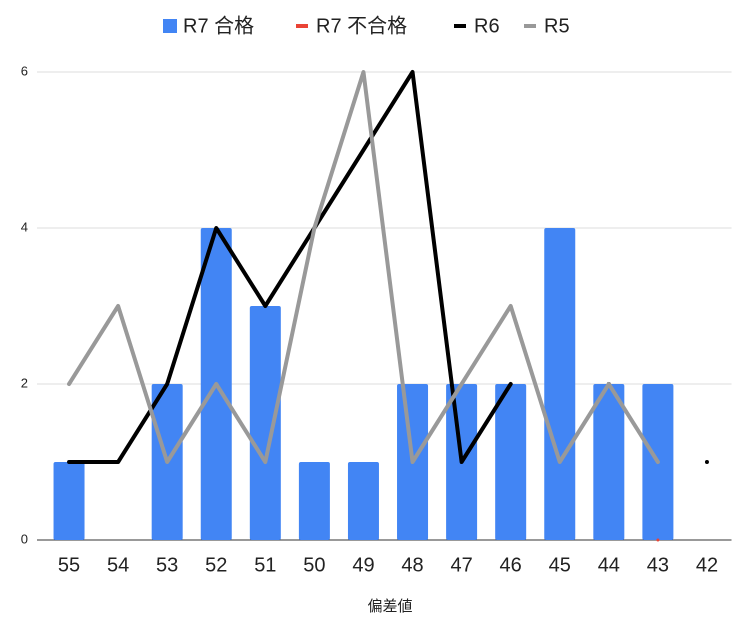 Image resolution: width=747 pixels, height=643 pixels. Describe the element at coordinates (389, 606) in the screenshot. I see `x-axis-title: 偏差値` at that location.